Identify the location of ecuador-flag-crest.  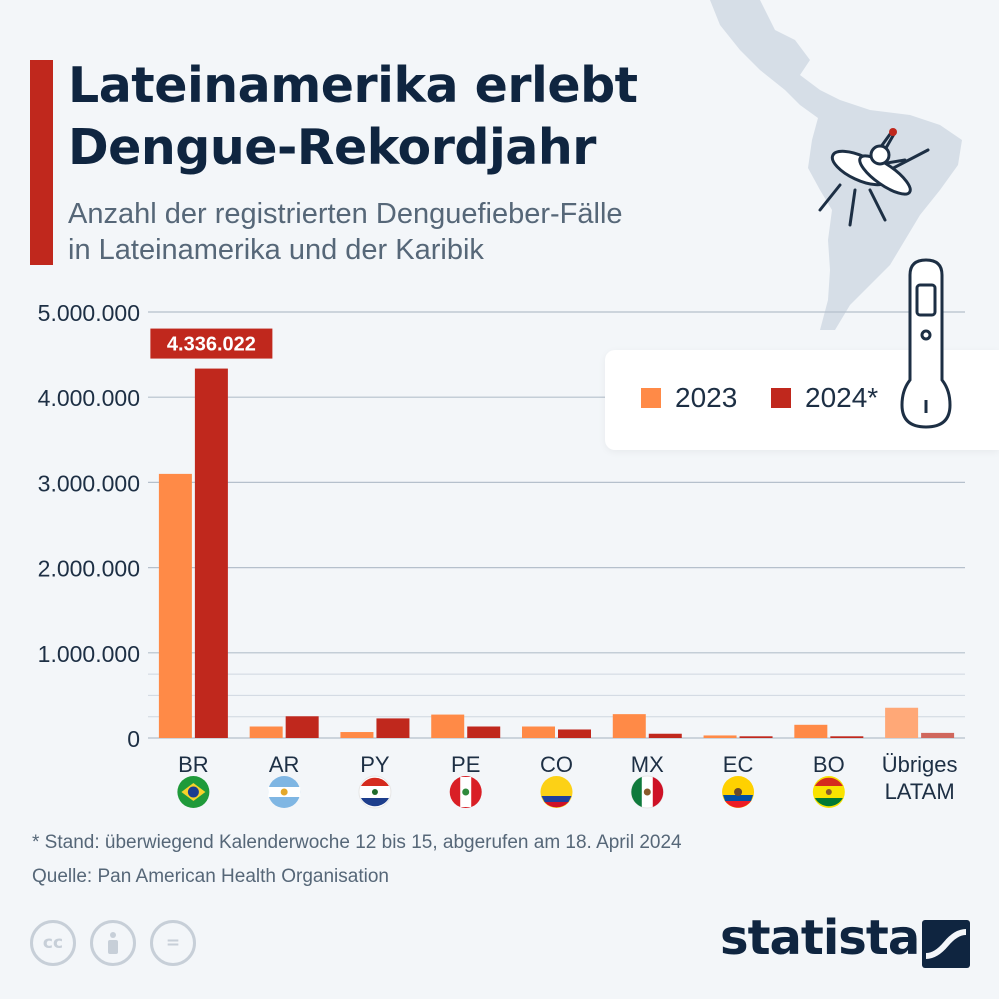
(738, 792).